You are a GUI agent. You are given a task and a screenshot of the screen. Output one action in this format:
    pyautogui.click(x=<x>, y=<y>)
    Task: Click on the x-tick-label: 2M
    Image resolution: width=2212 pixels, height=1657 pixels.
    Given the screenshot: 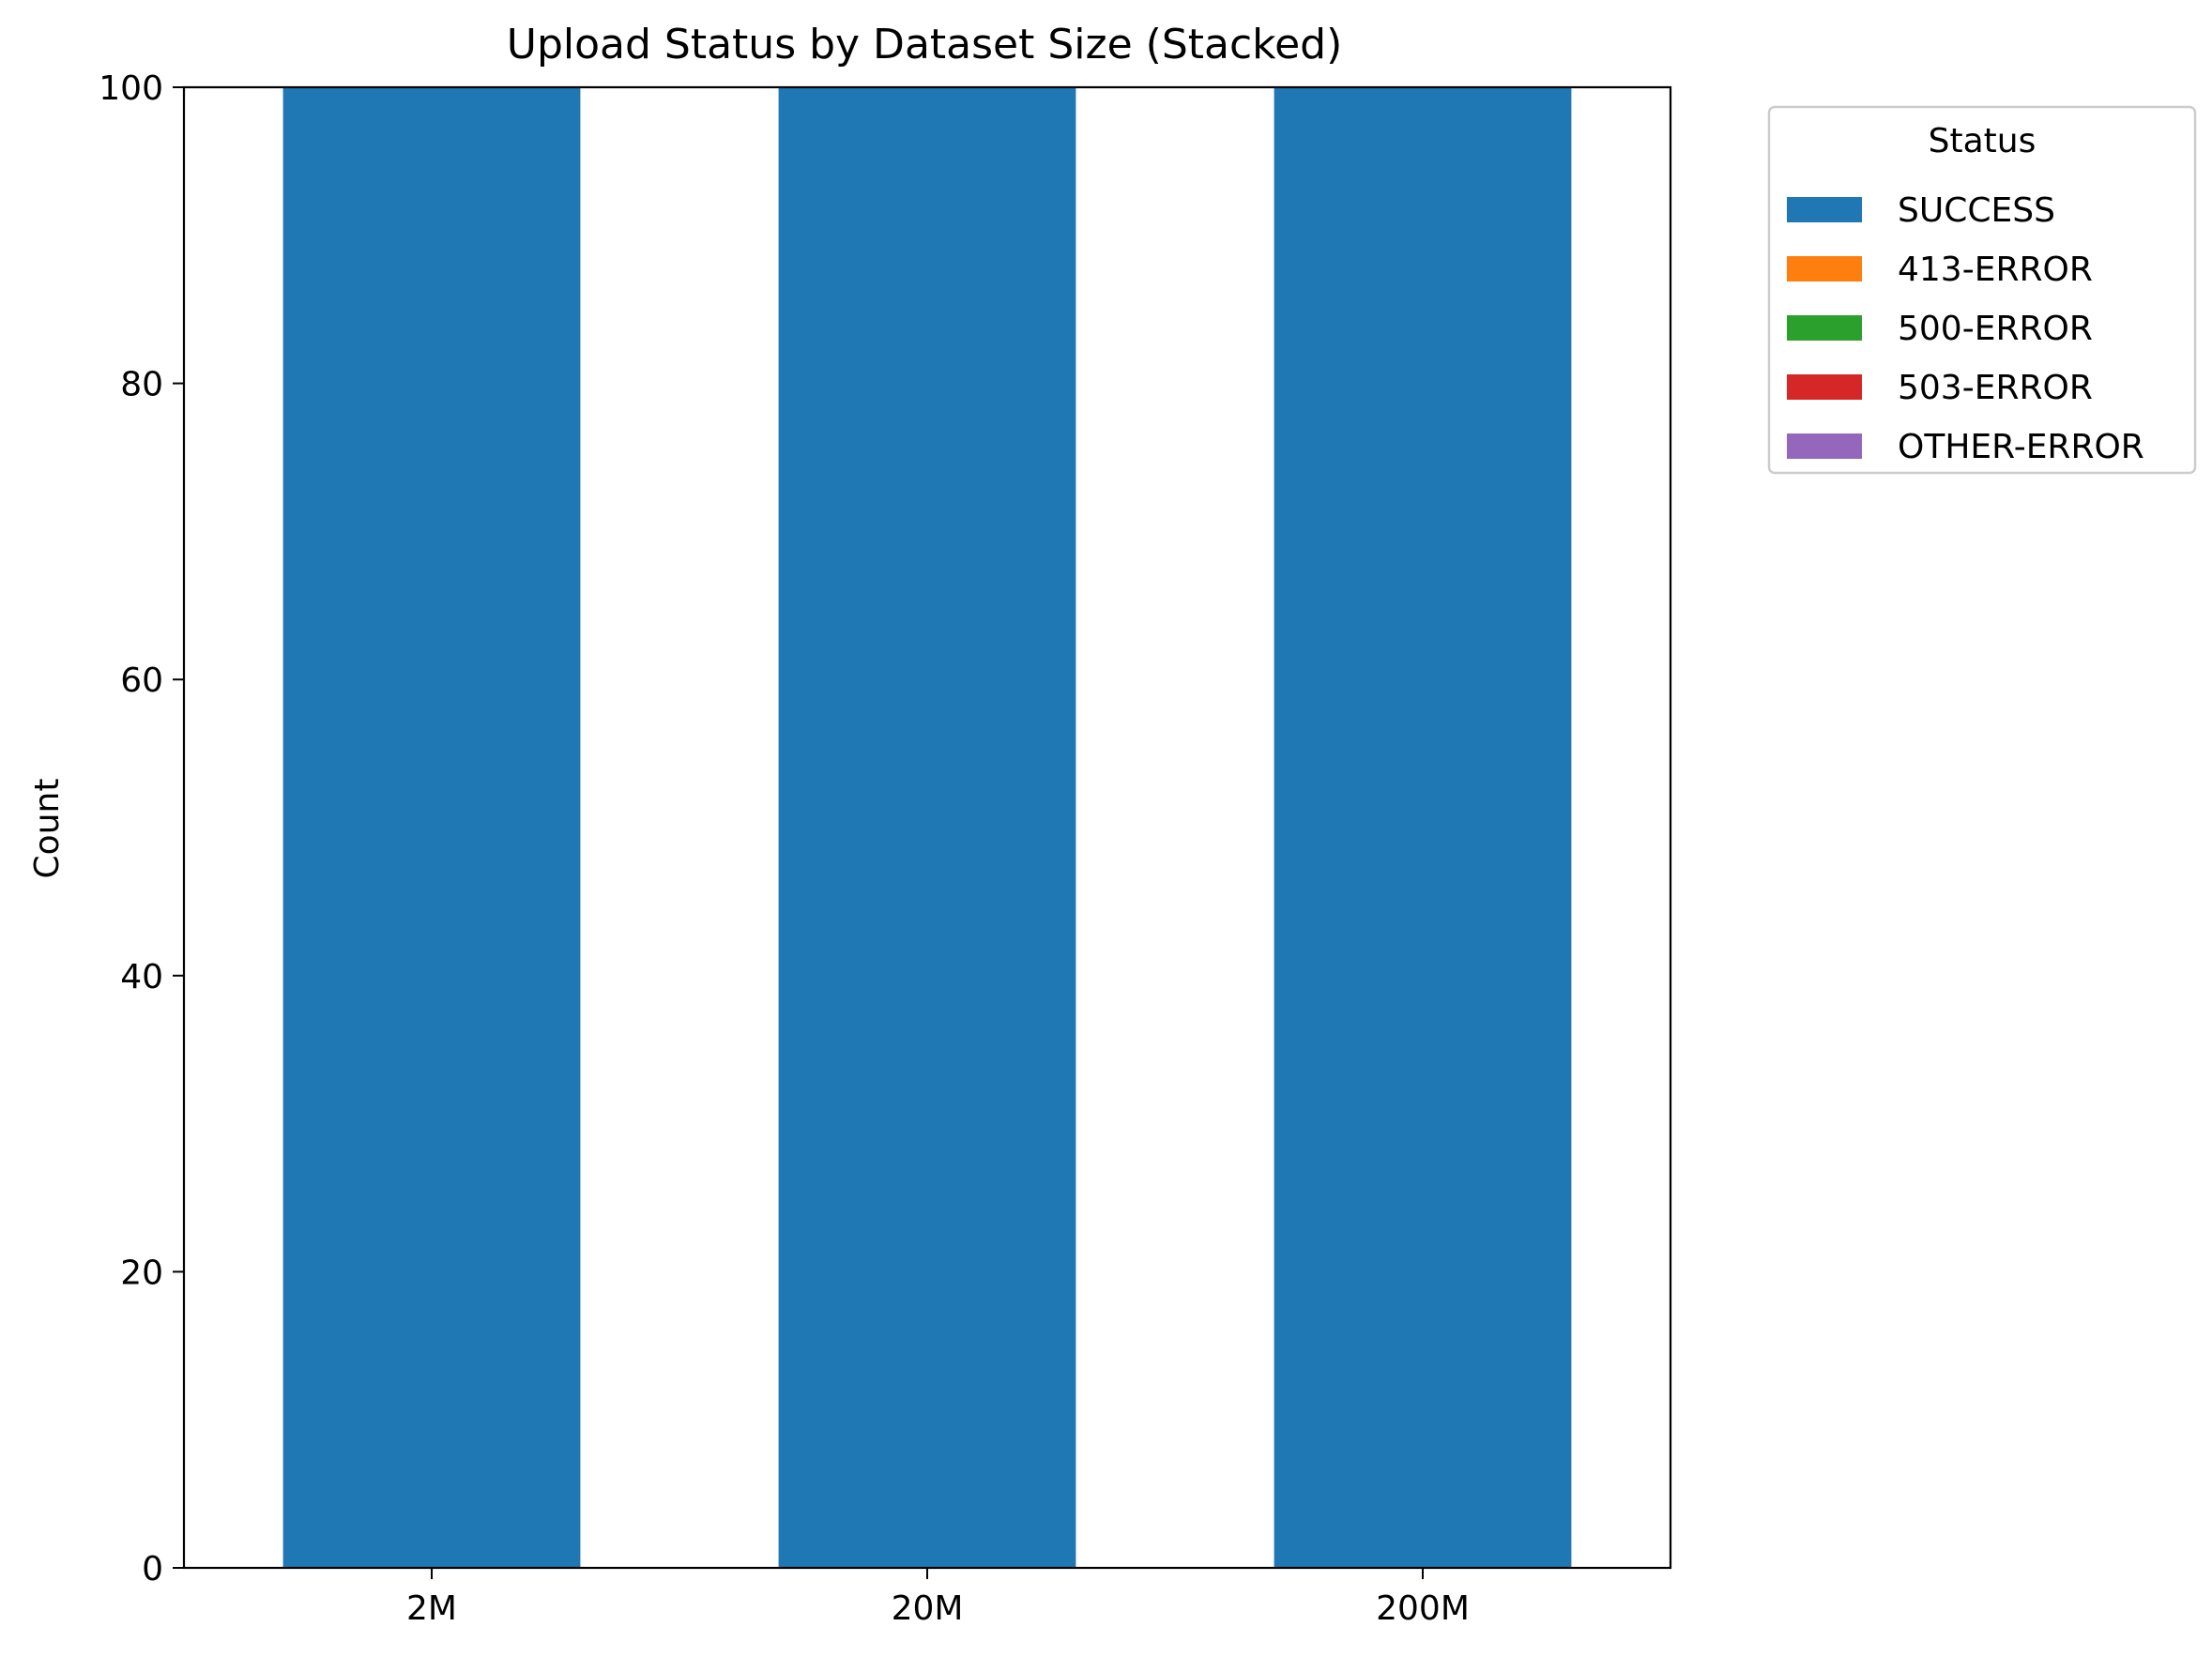 What is the action you would take?
    pyautogui.click(x=431, y=1608)
    